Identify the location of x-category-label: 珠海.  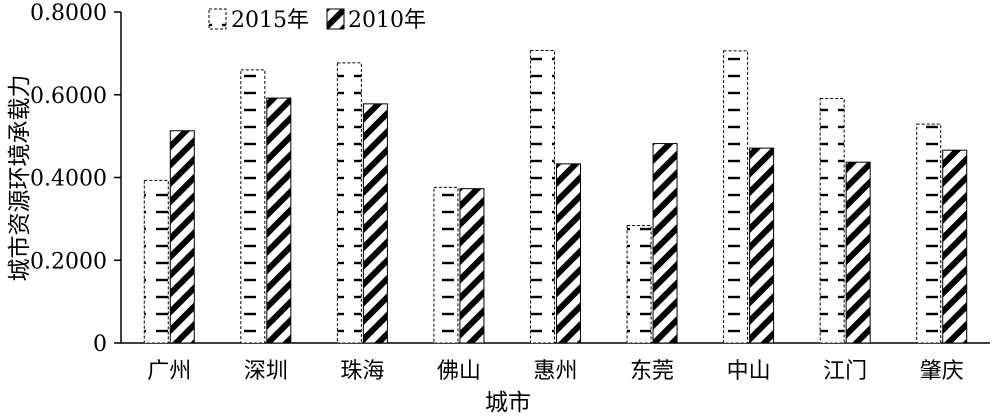
(362, 371).